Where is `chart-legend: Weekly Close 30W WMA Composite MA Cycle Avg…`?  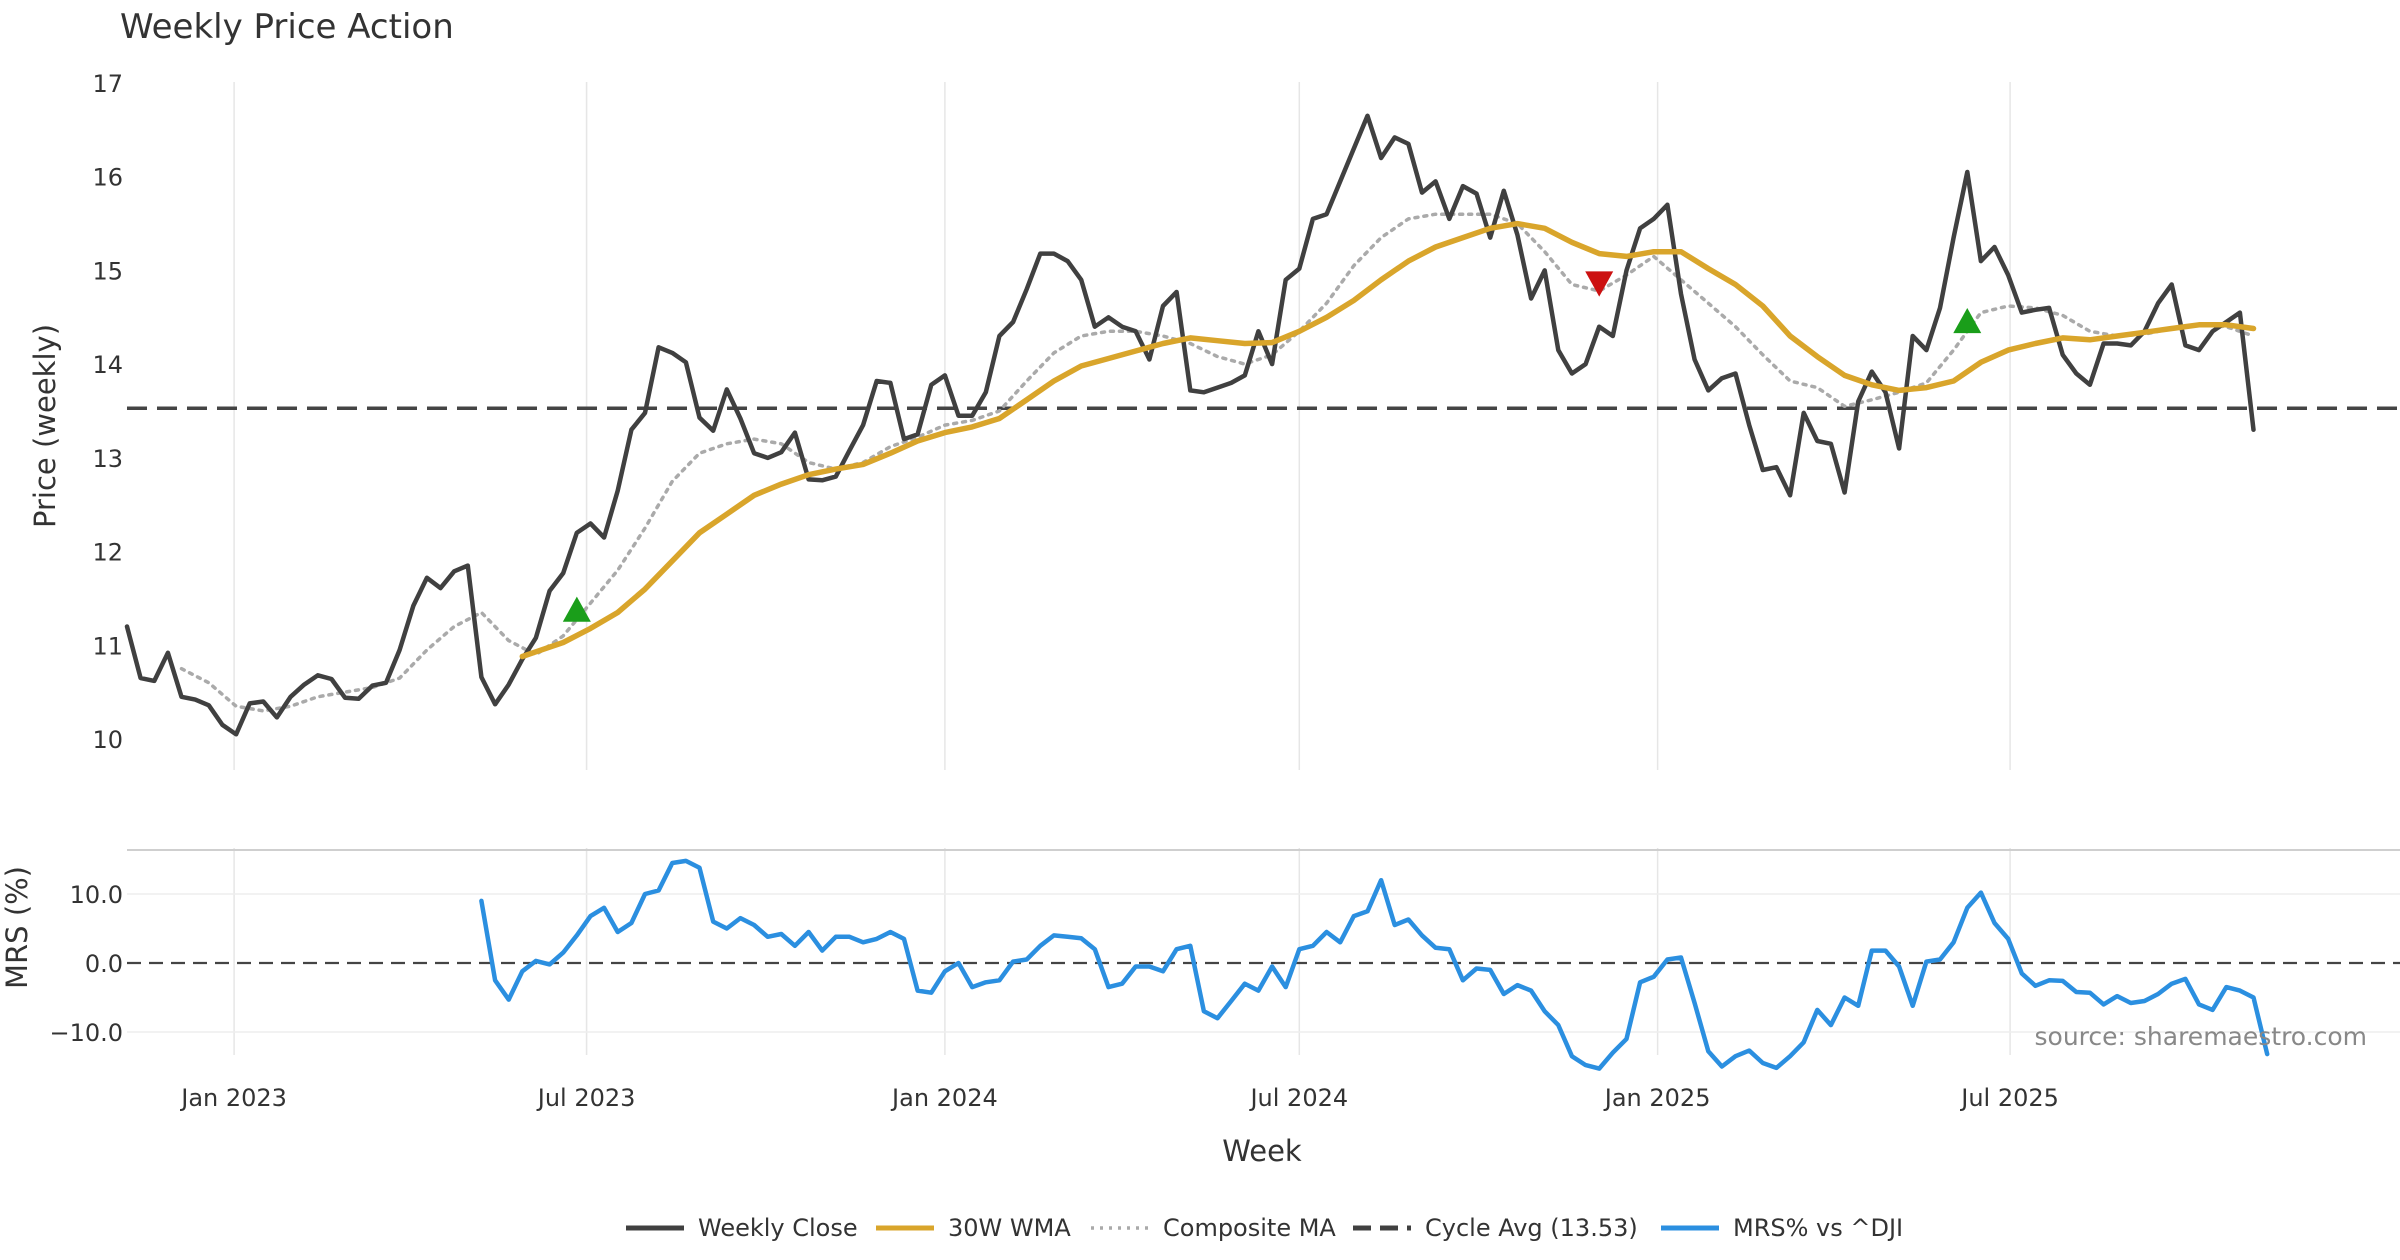 chart-legend: Weekly Close 30W WMA Composite MA Cycle Avg… is located at coordinates (1264, 1228).